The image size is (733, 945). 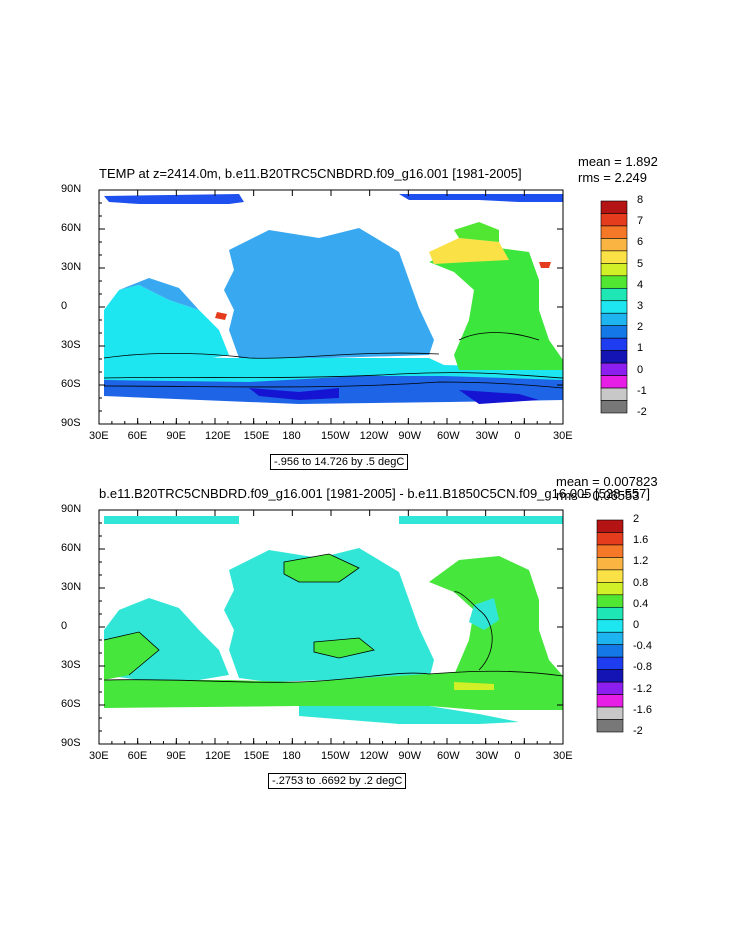 I want to click on p1-atlantic, so click(x=496, y=309).